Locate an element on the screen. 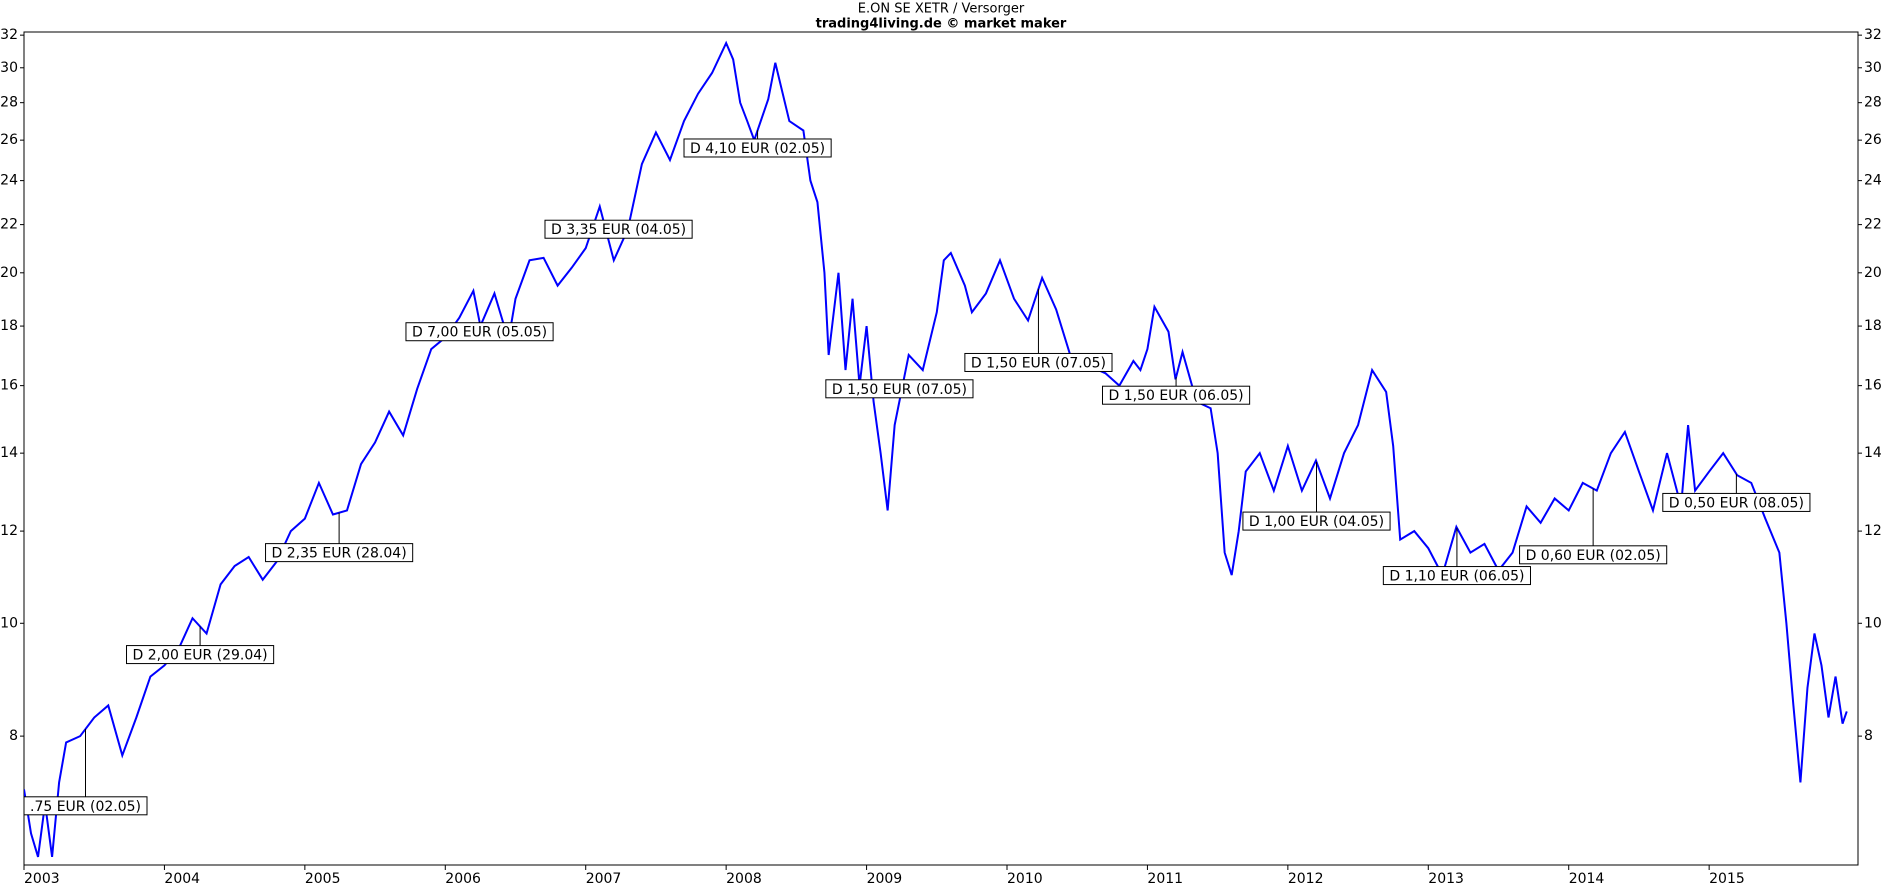 This screenshot has width=1883, height=887. x-tick-label: 2003 is located at coordinates (42, 879).